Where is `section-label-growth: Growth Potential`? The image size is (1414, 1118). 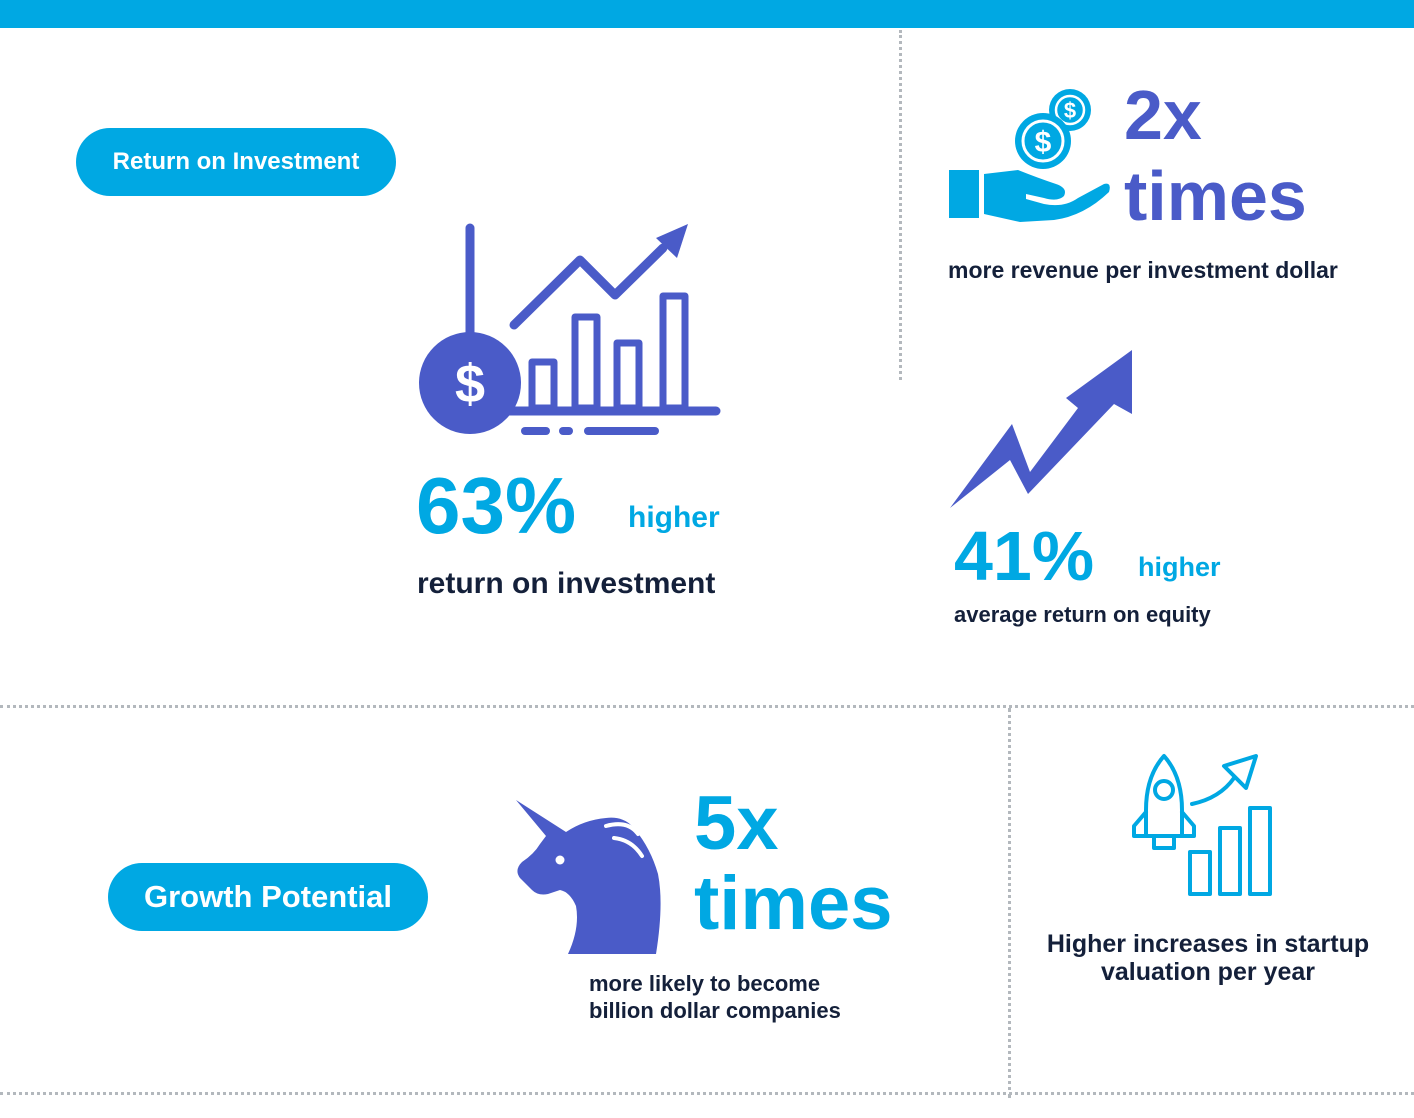 section-label-growth: Growth Potential is located at coordinates (268, 897).